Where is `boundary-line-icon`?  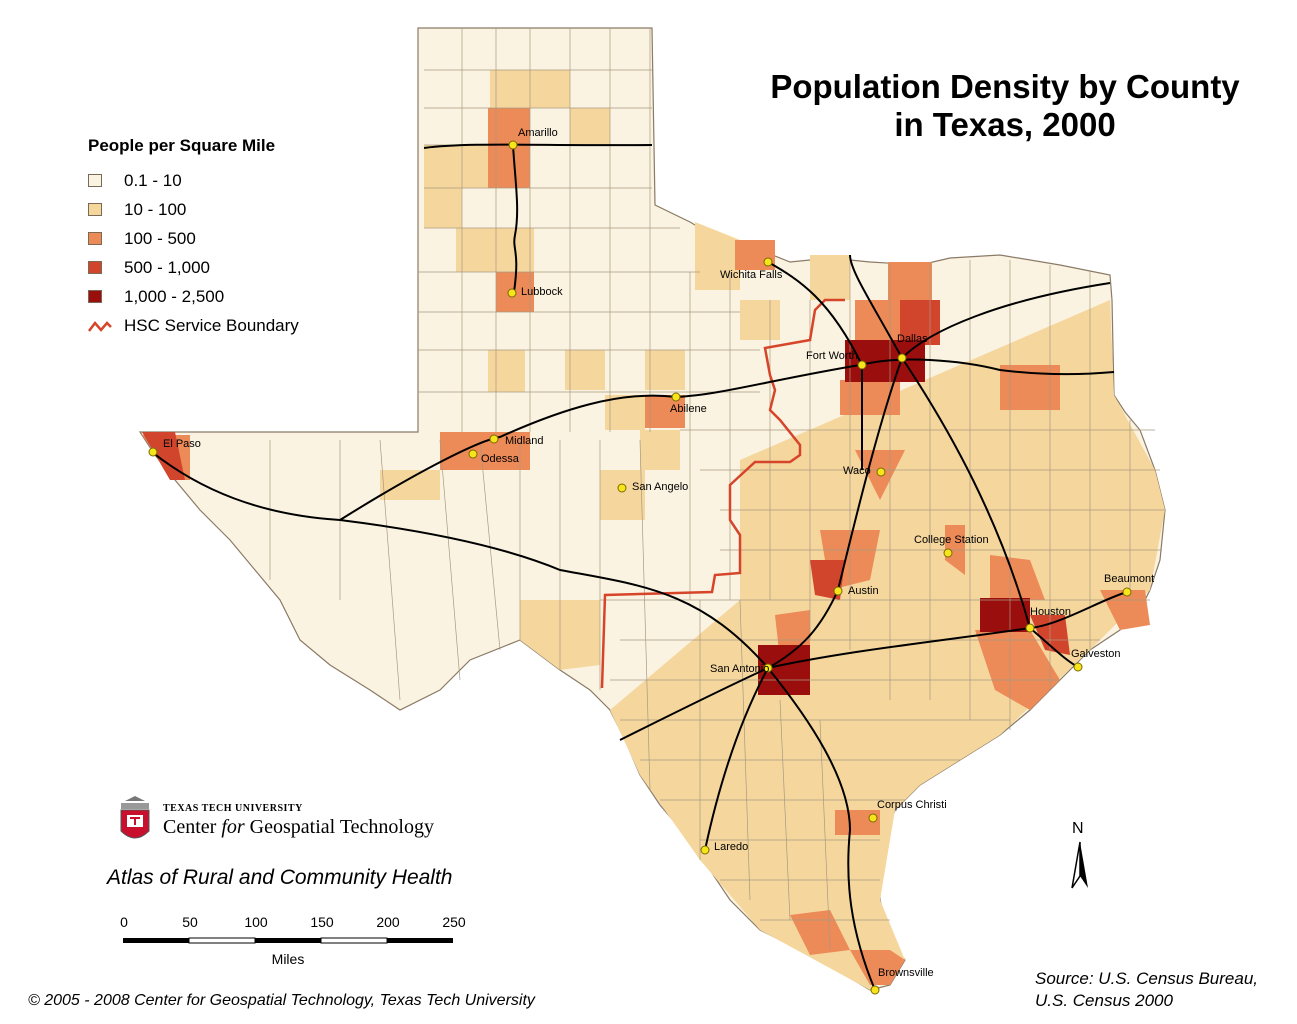 boundary-line-icon is located at coordinates (100, 326).